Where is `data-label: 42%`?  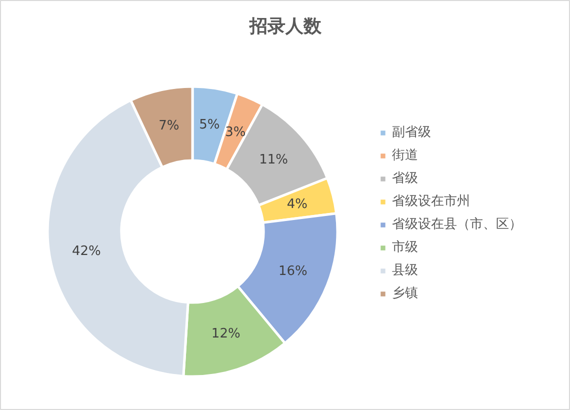 data-label: 42% is located at coordinates (86, 252).